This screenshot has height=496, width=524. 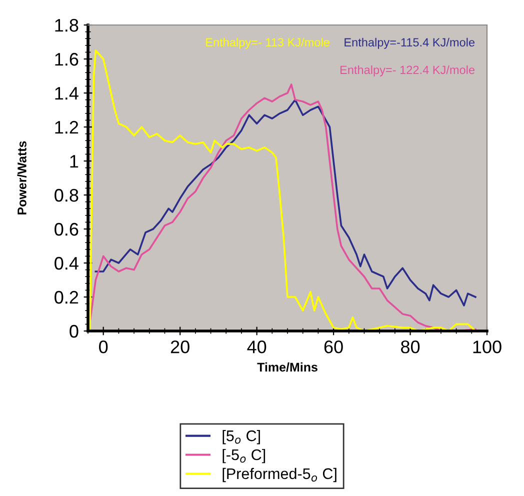 I want to click on y-tick-label: 0.4, so click(x=66, y=263).